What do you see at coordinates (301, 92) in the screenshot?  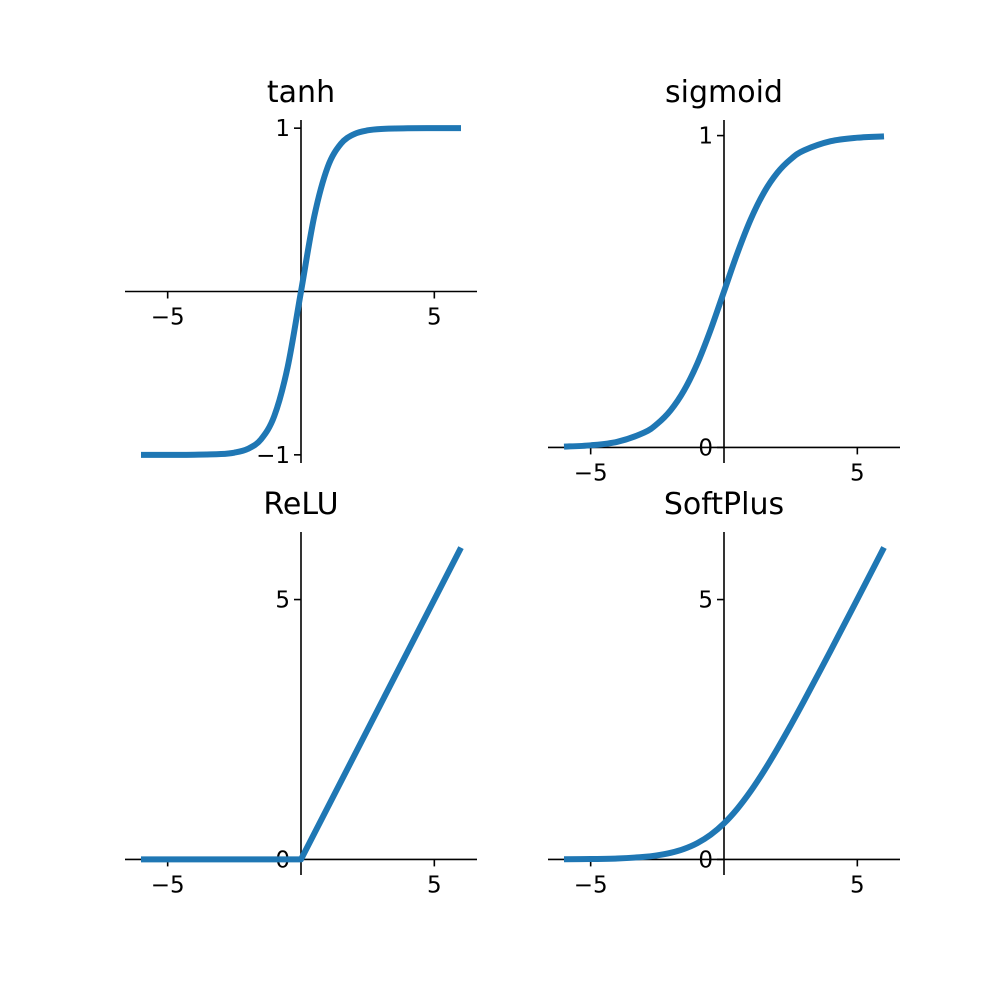 I see `subplot-title: tanh` at bounding box center [301, 92].